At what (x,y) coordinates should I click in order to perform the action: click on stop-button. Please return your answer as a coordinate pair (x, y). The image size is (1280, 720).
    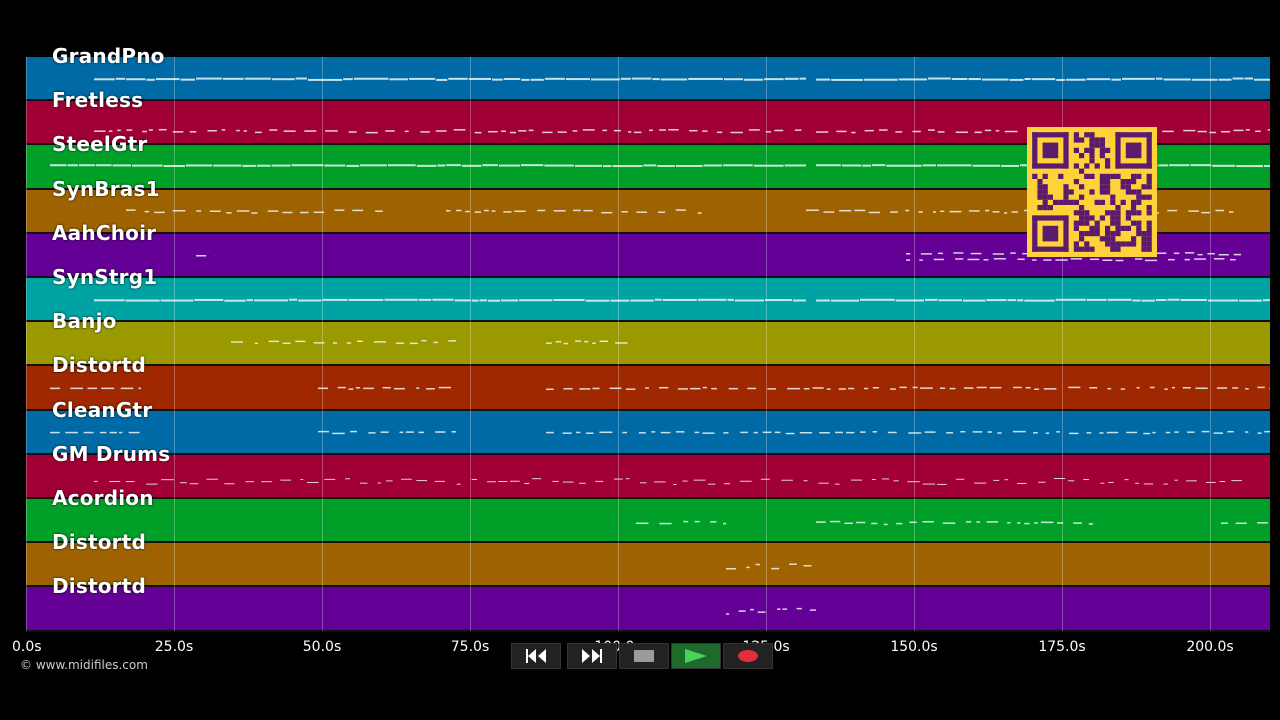
    Looking at the image, I should click on (644, 656).